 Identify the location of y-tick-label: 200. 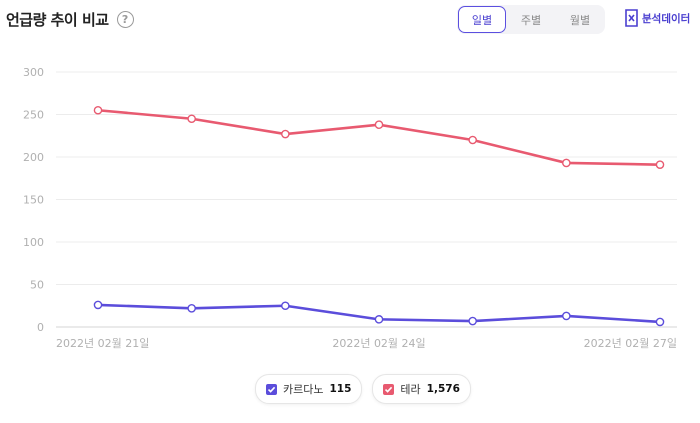
(33, 157).